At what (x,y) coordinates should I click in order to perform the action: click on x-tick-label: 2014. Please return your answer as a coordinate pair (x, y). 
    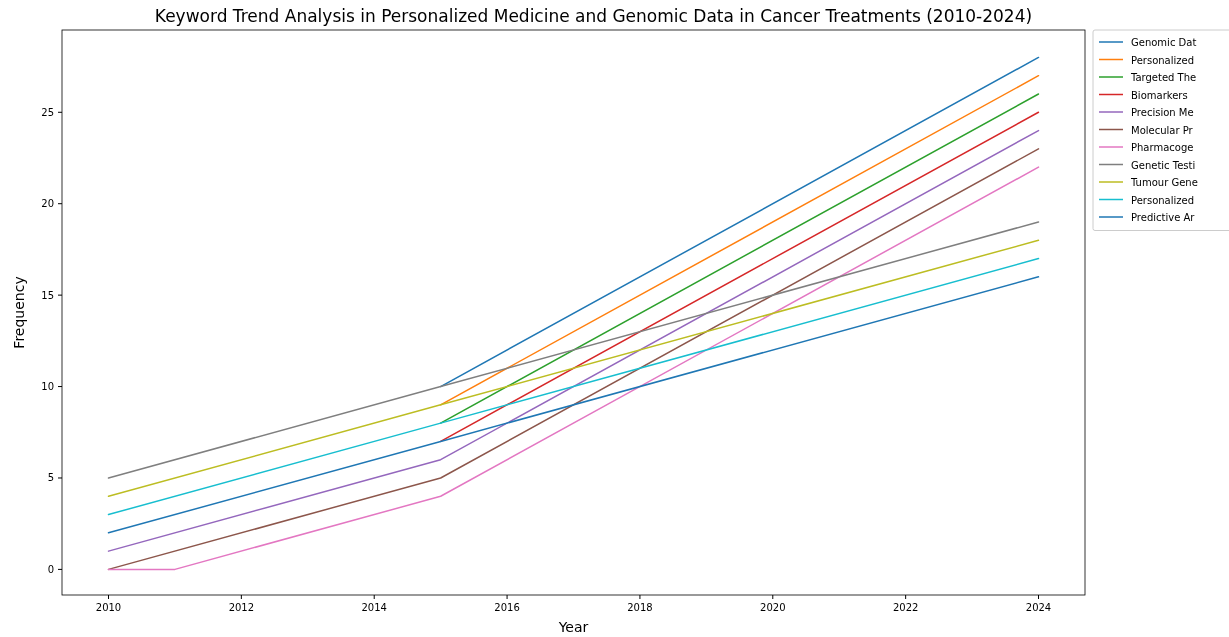
    Looking at the image, I should click on (374, 607).